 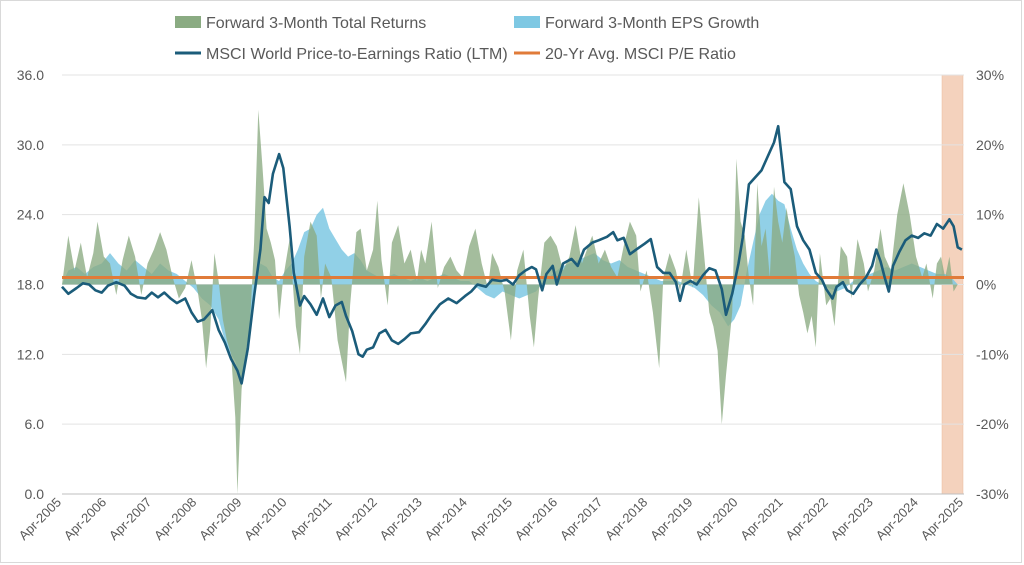 What do you see at coordinates (652, 23) in the screenshot?
I see `legend-label: Forward 3-Month EPS Growth` at bounding box center [652, 23].